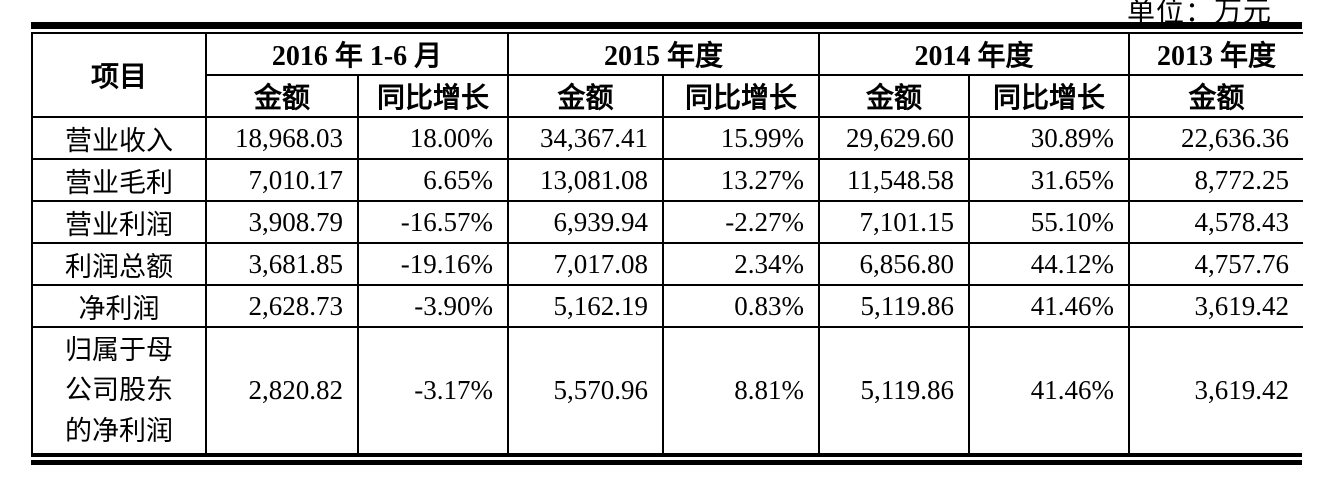 This screenshot has width=1332, height=482. What do you see at coordinates (585, 390) in the screenshot?
I see `amount-cell: 5,570.96` at bounding box center [585, 390].